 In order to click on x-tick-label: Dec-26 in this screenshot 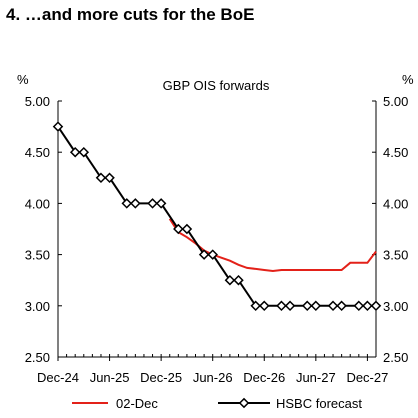, I will do `click(264, 377)`.